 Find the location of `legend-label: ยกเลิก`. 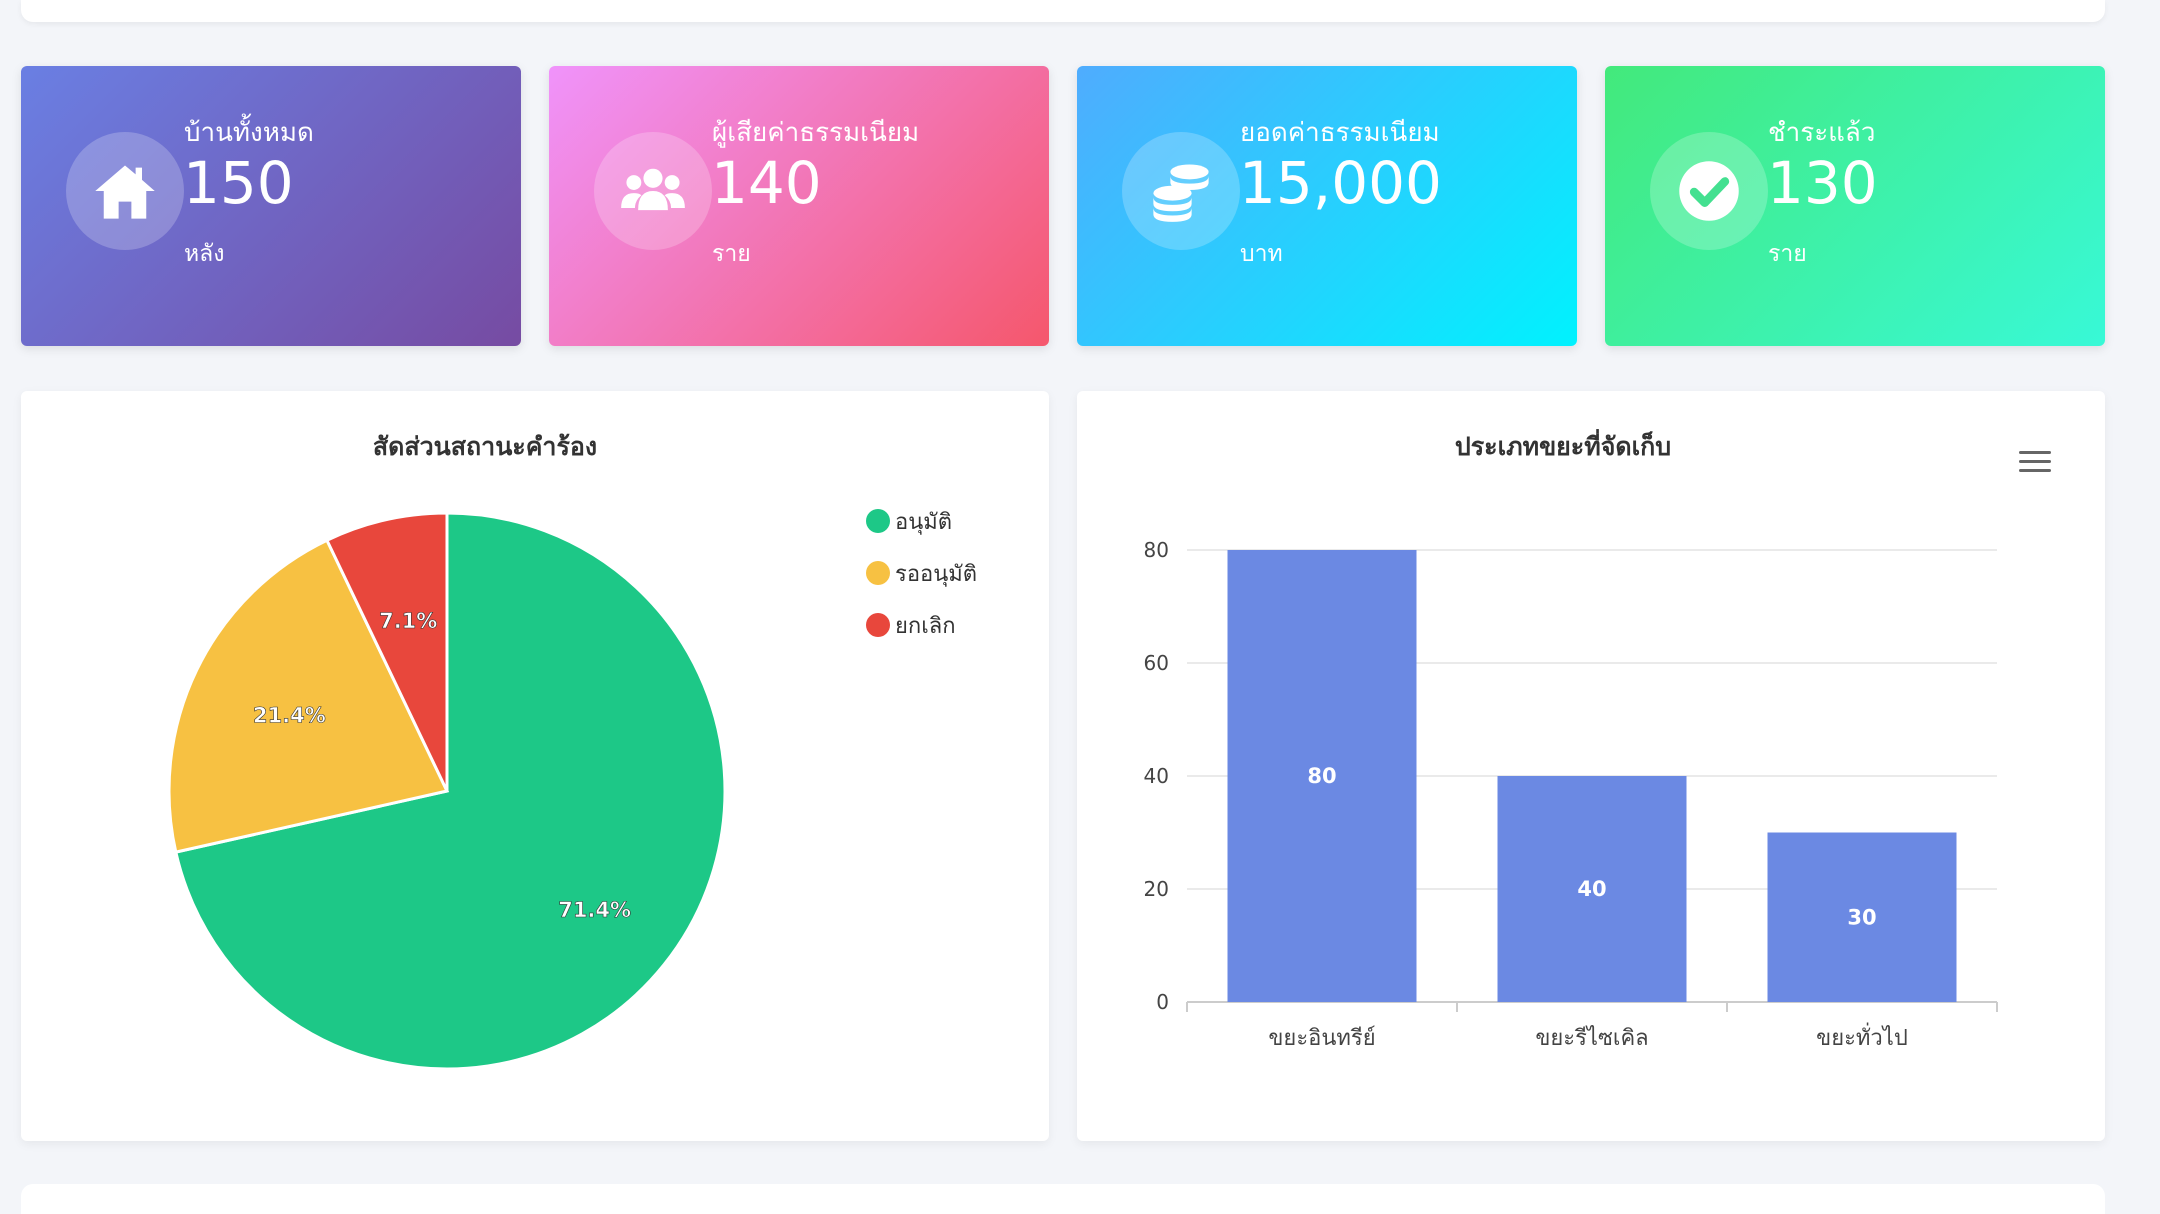

legend-label: ยกเลิก is located at coordinates (925, 626).